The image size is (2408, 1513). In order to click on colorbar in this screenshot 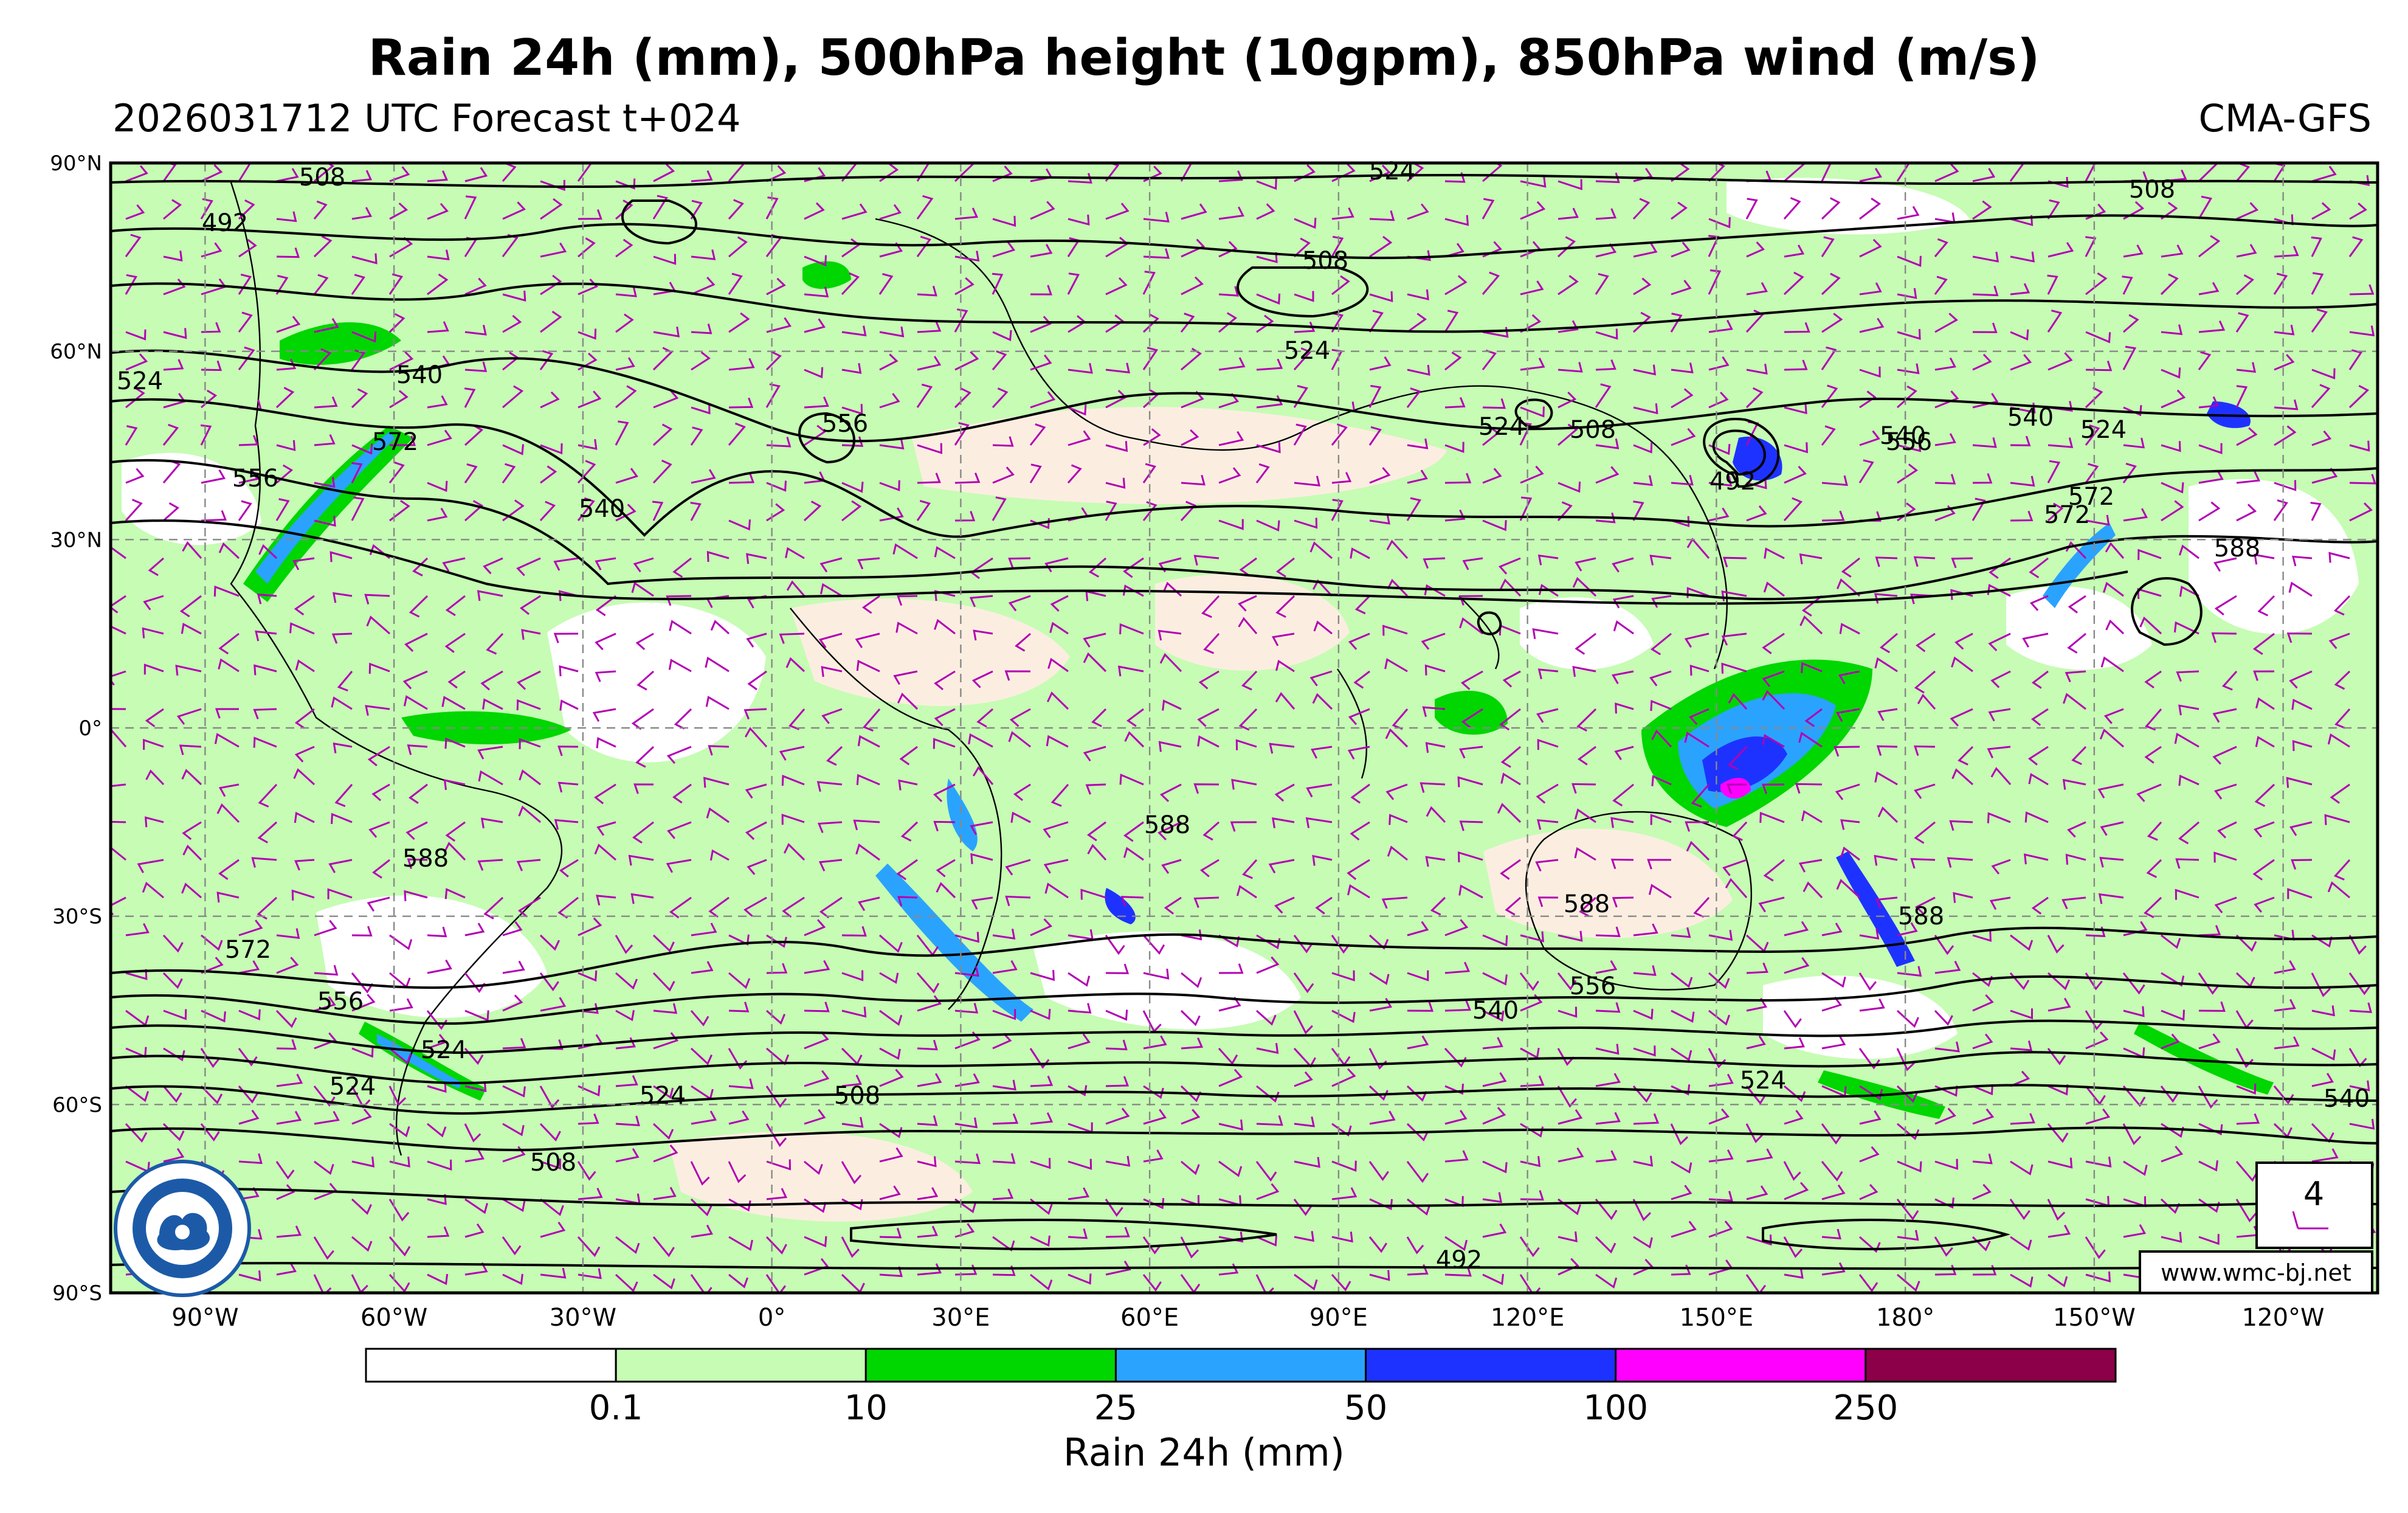, I will do `click(1241, 1365)`.